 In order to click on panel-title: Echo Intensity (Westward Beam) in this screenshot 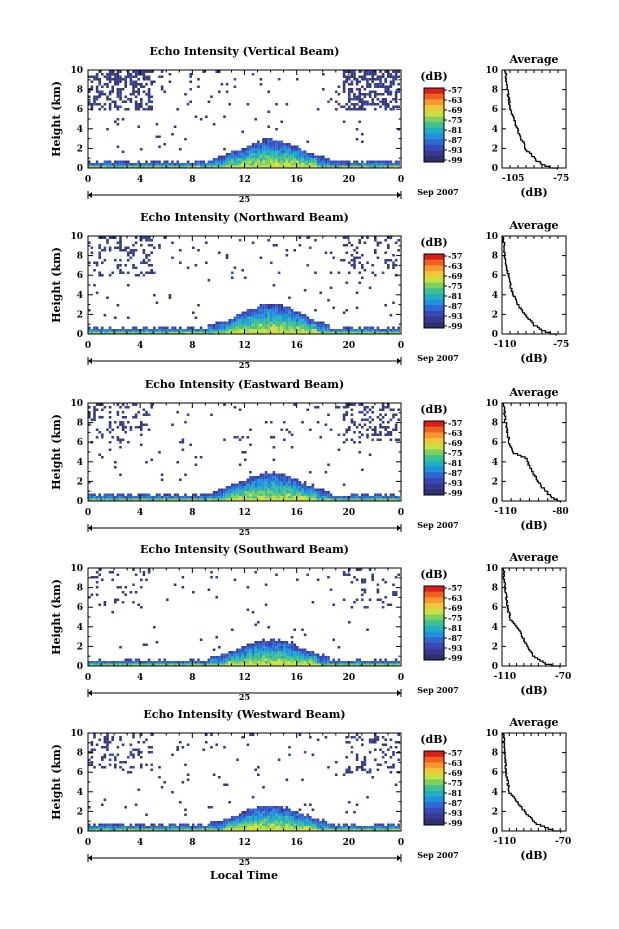, I will do `click(244, 714)`.